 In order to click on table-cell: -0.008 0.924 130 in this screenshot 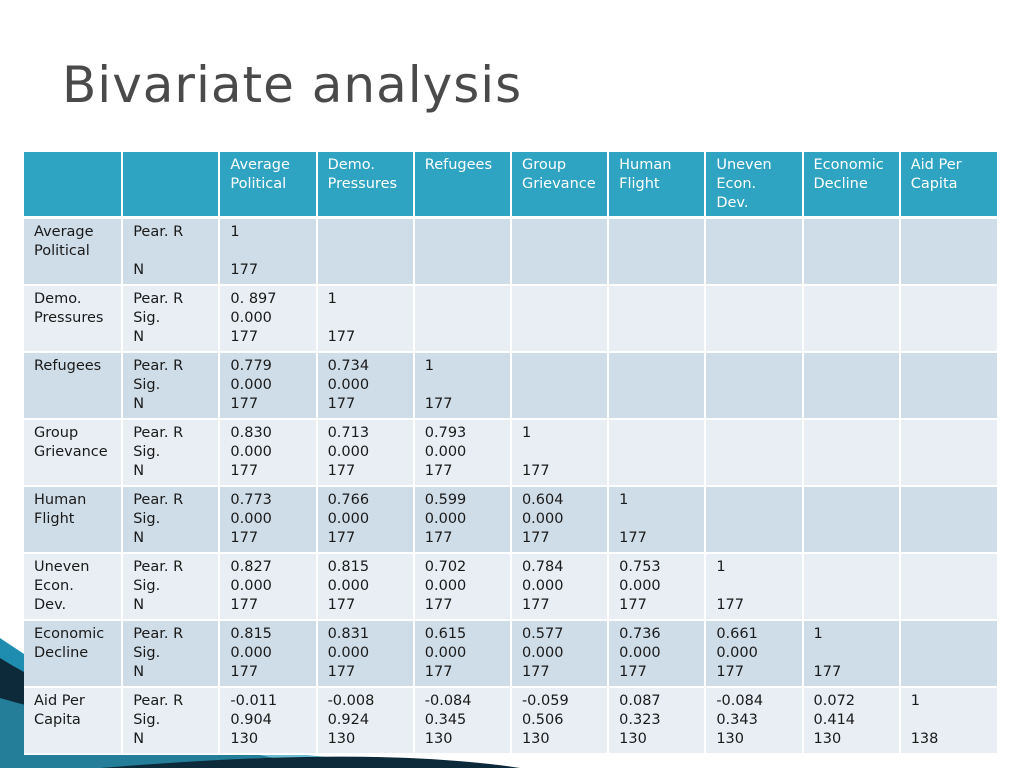, I will do `click(366, 721)`.